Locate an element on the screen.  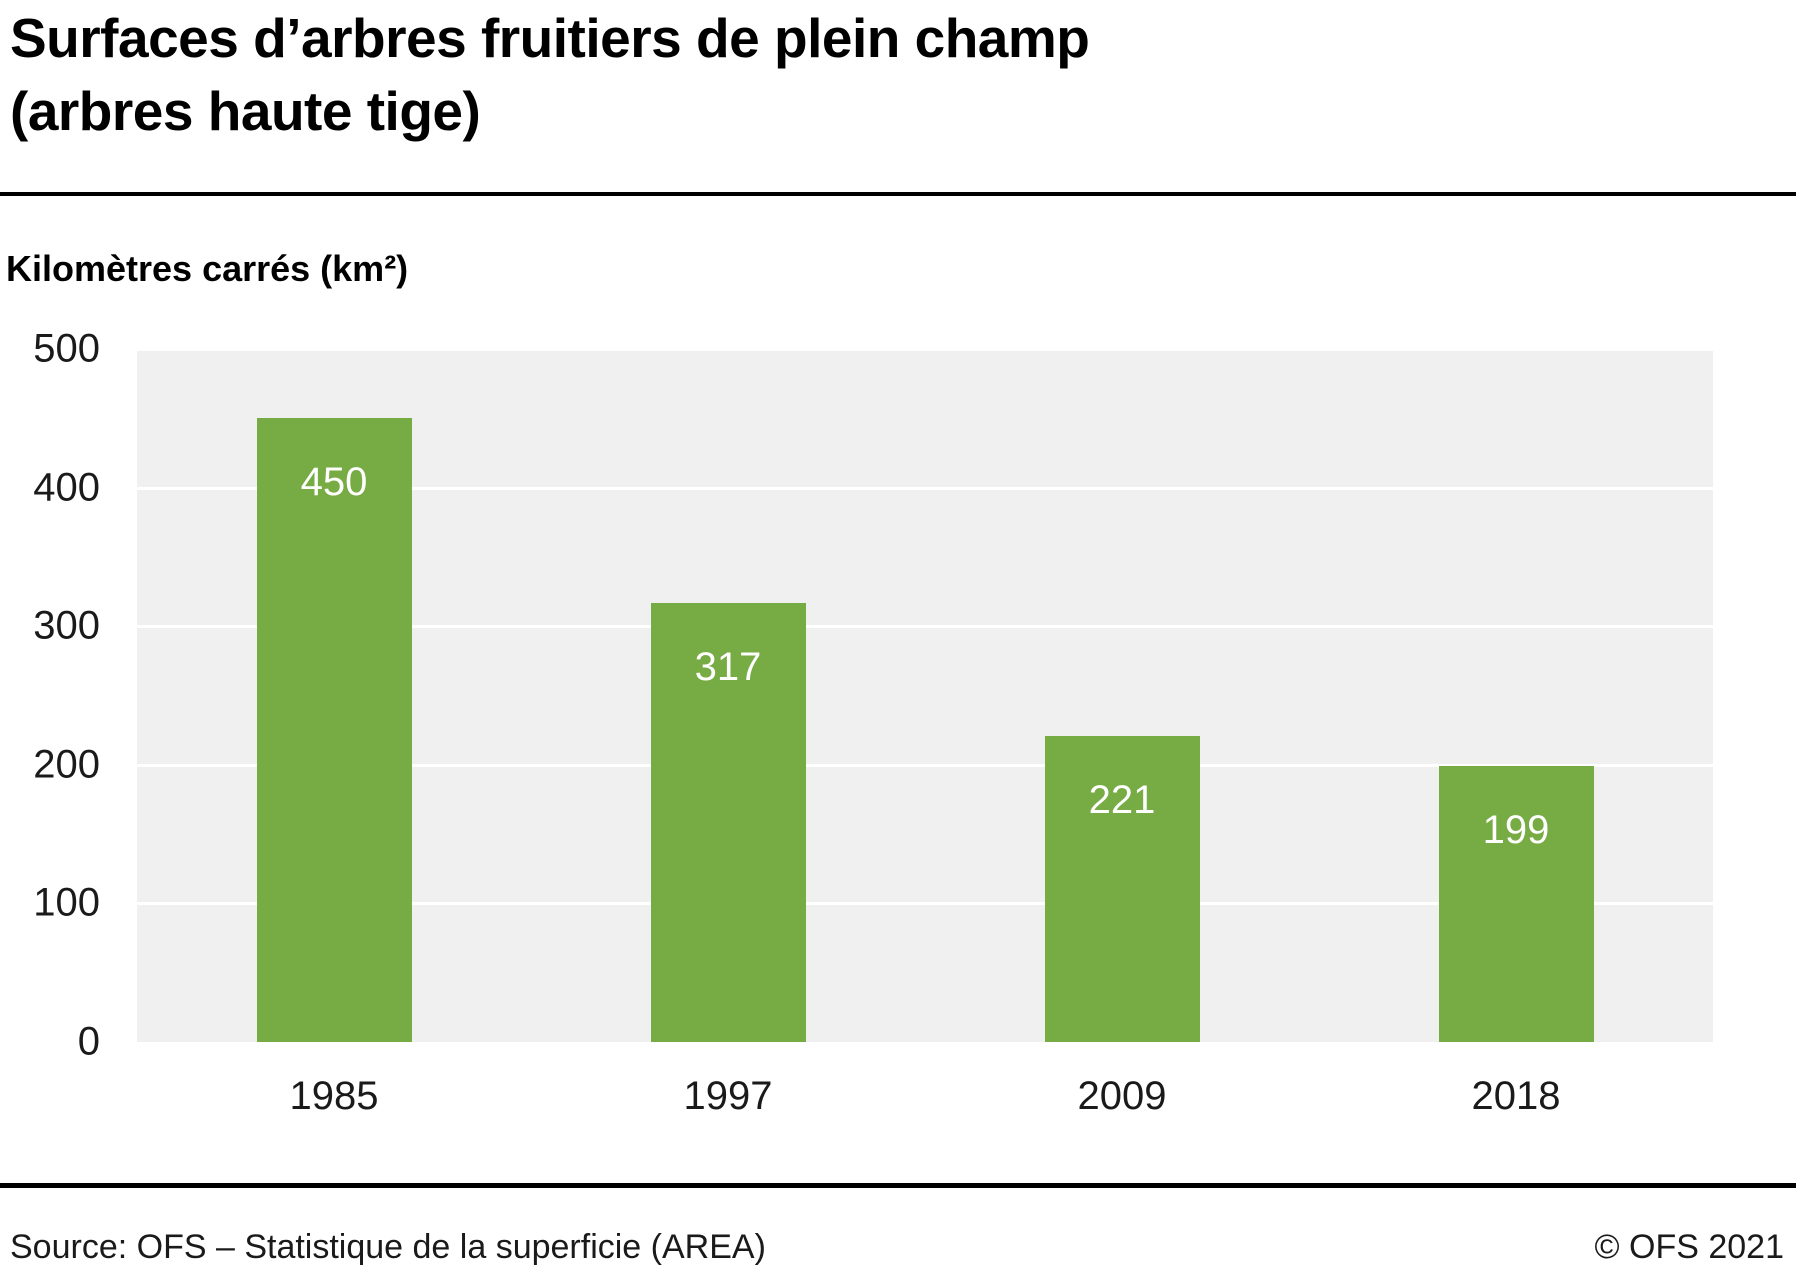
y-axis-unit-label: Kilomètres carrés (km²) is located at coordinates (207, 268).